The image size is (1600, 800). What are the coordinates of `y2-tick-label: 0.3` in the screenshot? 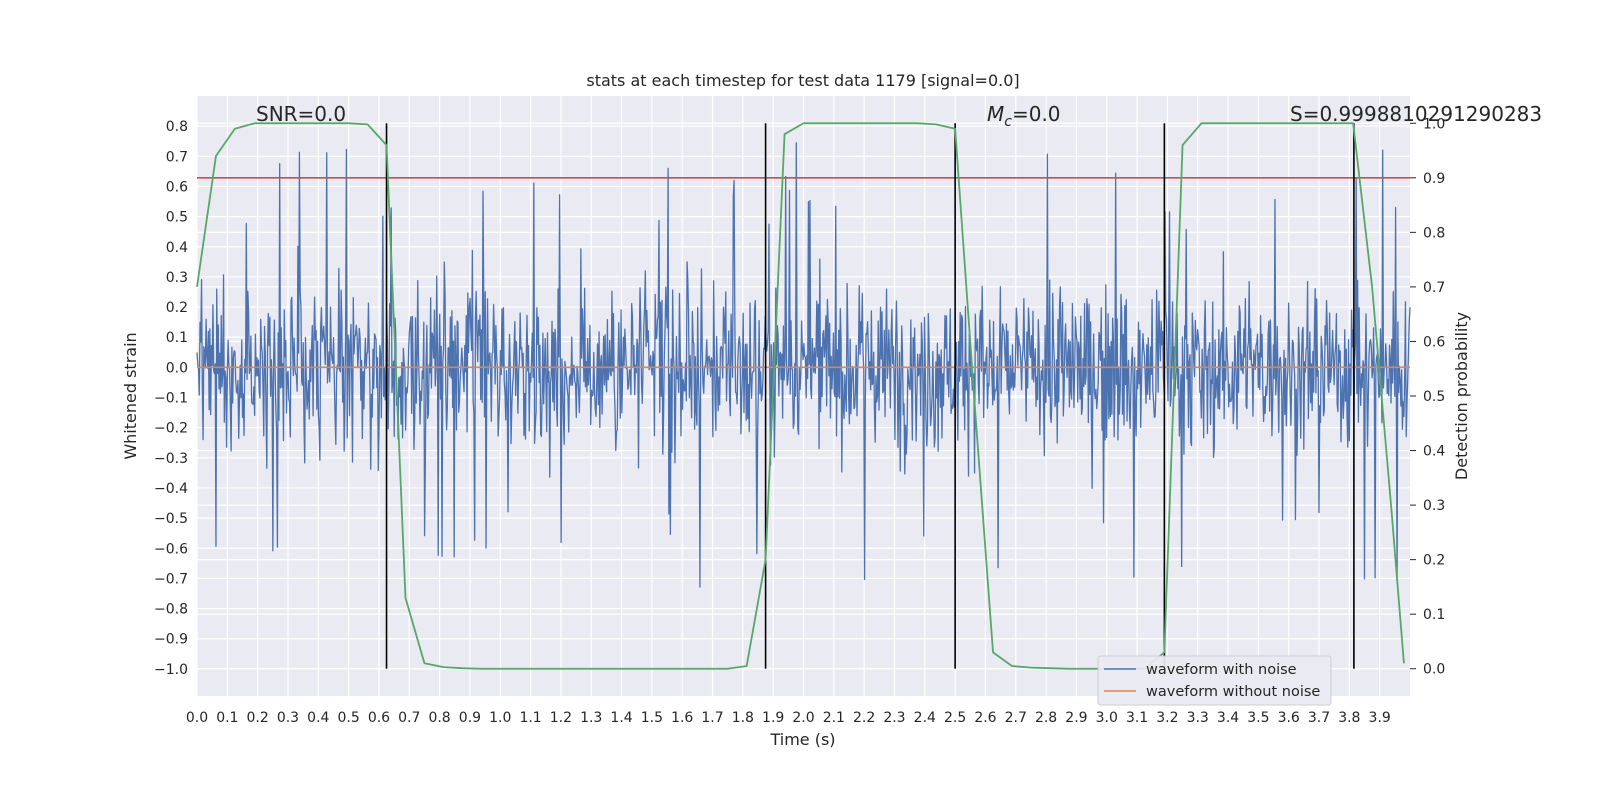 It's located at (1434, 506).